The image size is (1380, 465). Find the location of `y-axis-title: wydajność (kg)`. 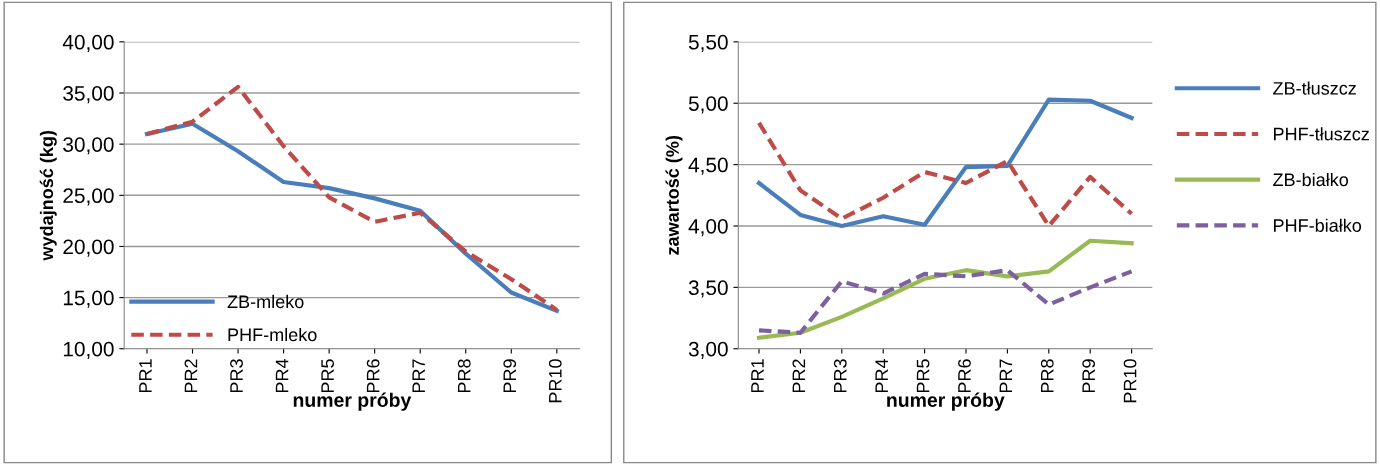

y-axis-title: wydajność (kg) is located at coordinates (48, 195).